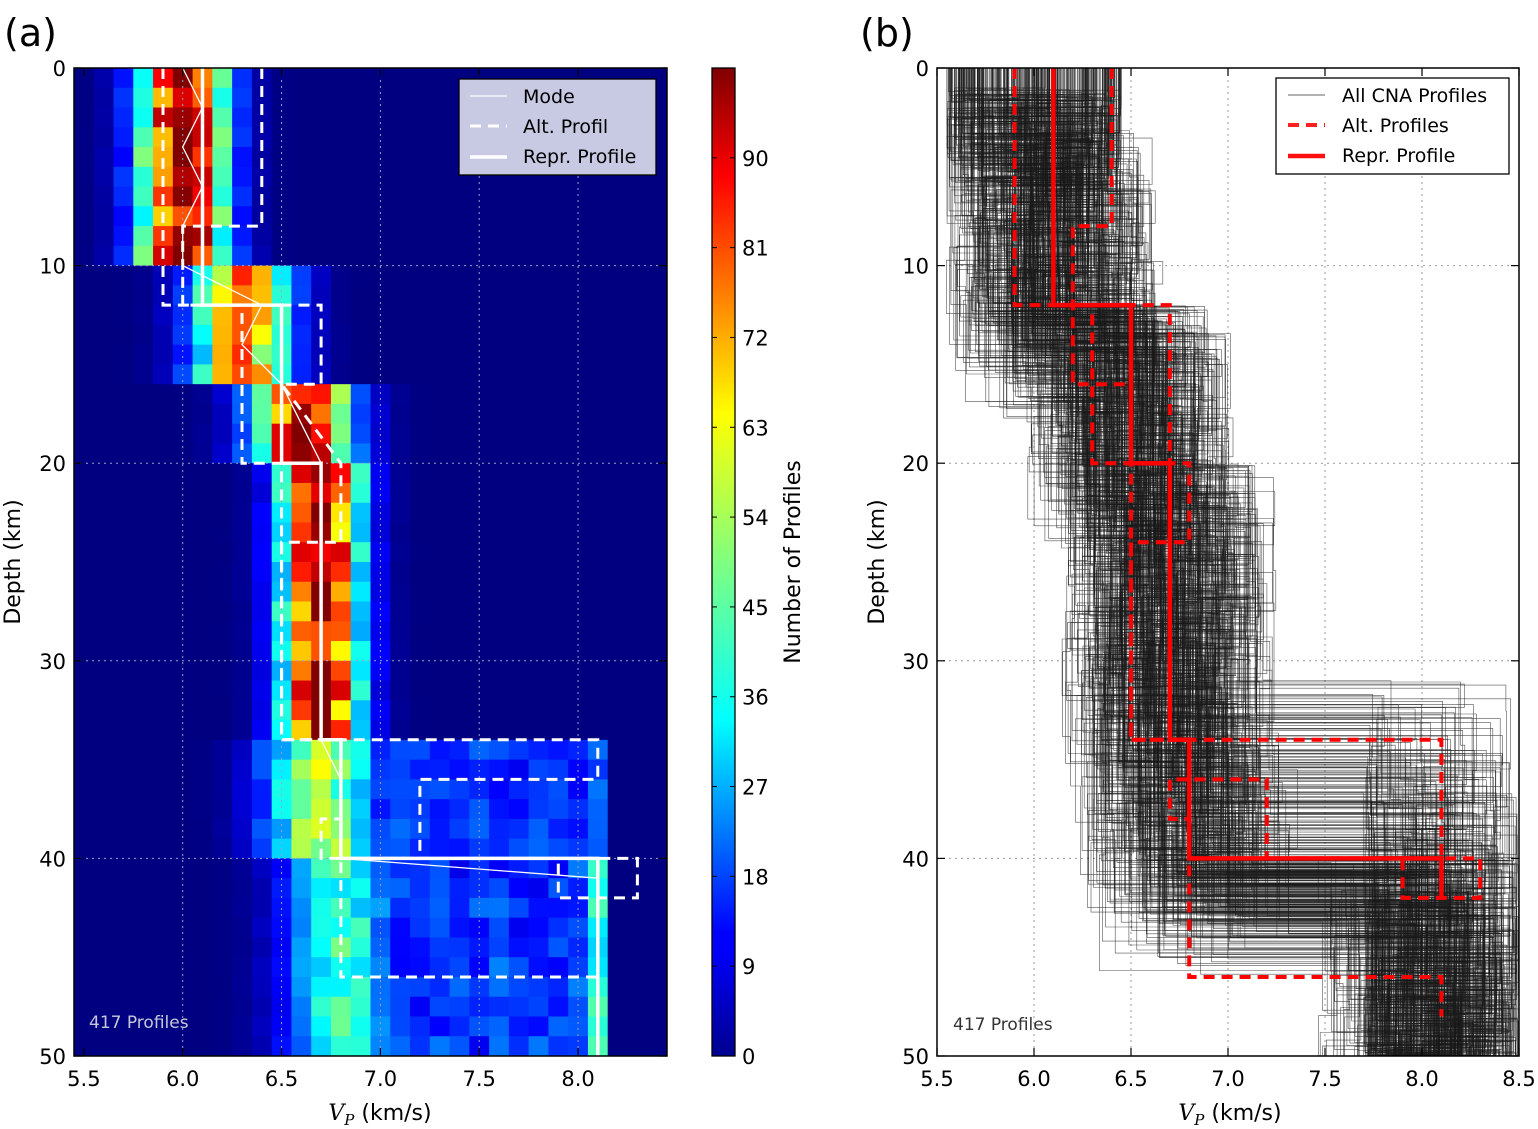  I want to click on x-tick-label: 8.0, so click(577, 1079).